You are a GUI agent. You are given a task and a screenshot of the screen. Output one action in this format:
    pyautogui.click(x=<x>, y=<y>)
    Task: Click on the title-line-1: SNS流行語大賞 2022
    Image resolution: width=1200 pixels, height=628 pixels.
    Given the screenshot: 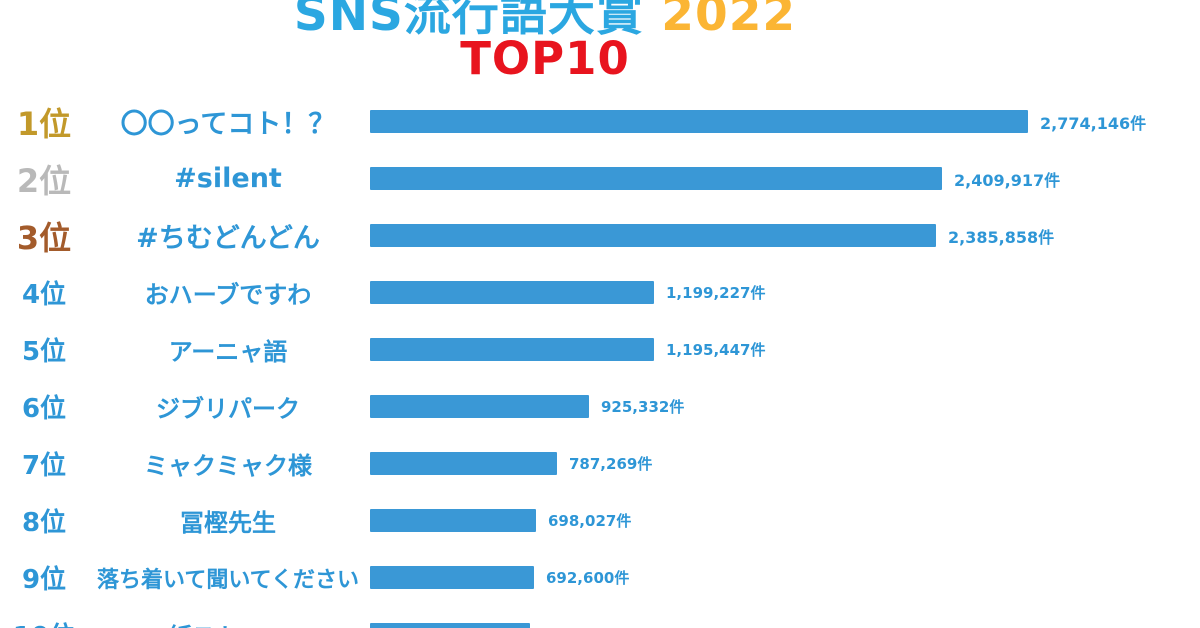 What is the action you would take?
    pyautogui.click(x=545, y=19)
    